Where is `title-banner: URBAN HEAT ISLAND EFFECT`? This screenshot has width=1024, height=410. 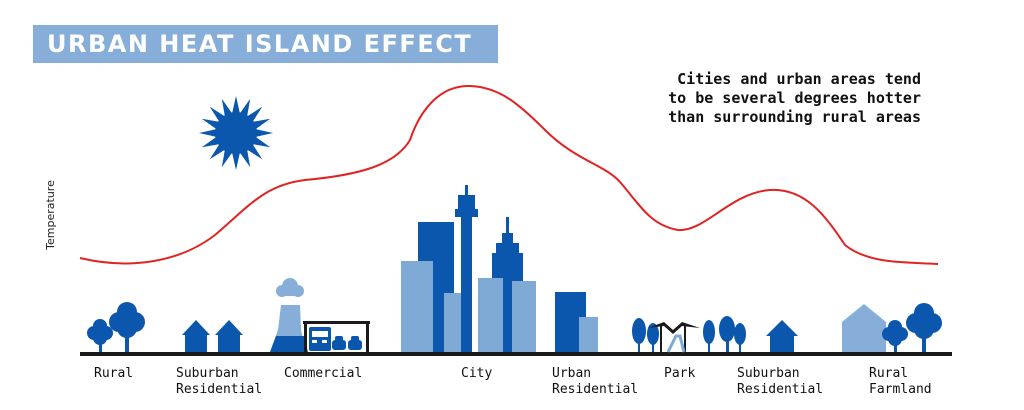
title-banner: URBAN HEAT ISLAND EFFECT is located at coordinates (265, 44).